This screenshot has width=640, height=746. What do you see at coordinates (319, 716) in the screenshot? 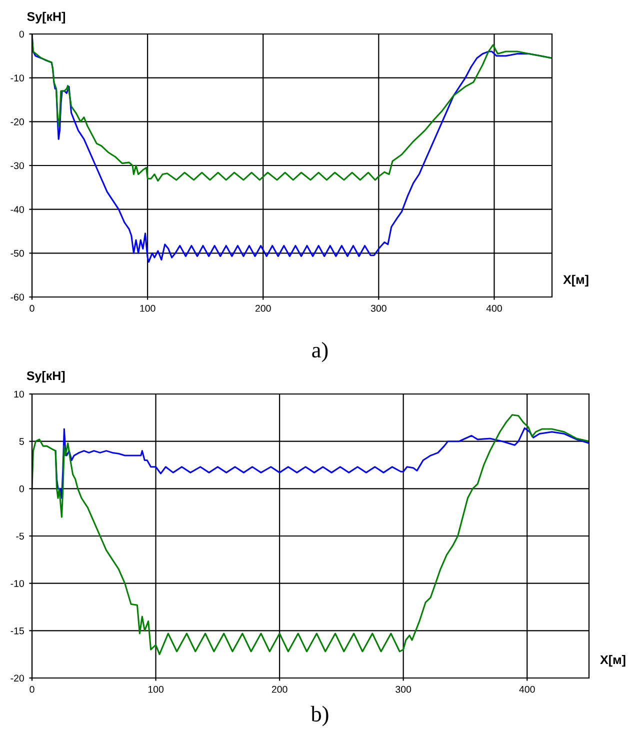
I see `text: b)` at bounding box center [319, 716].